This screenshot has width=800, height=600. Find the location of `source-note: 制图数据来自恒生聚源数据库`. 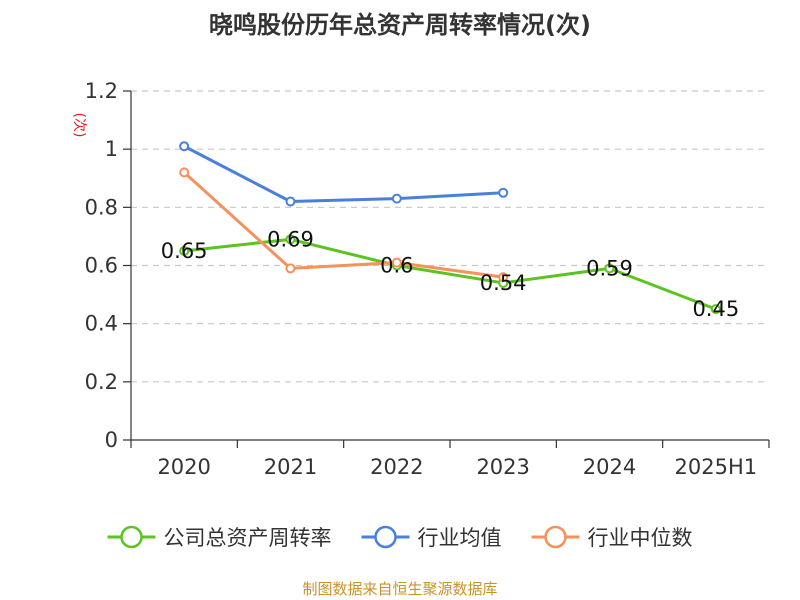

source-note: 制图数据来自恒生聚源数据库 is located at coordinates (399, 589).